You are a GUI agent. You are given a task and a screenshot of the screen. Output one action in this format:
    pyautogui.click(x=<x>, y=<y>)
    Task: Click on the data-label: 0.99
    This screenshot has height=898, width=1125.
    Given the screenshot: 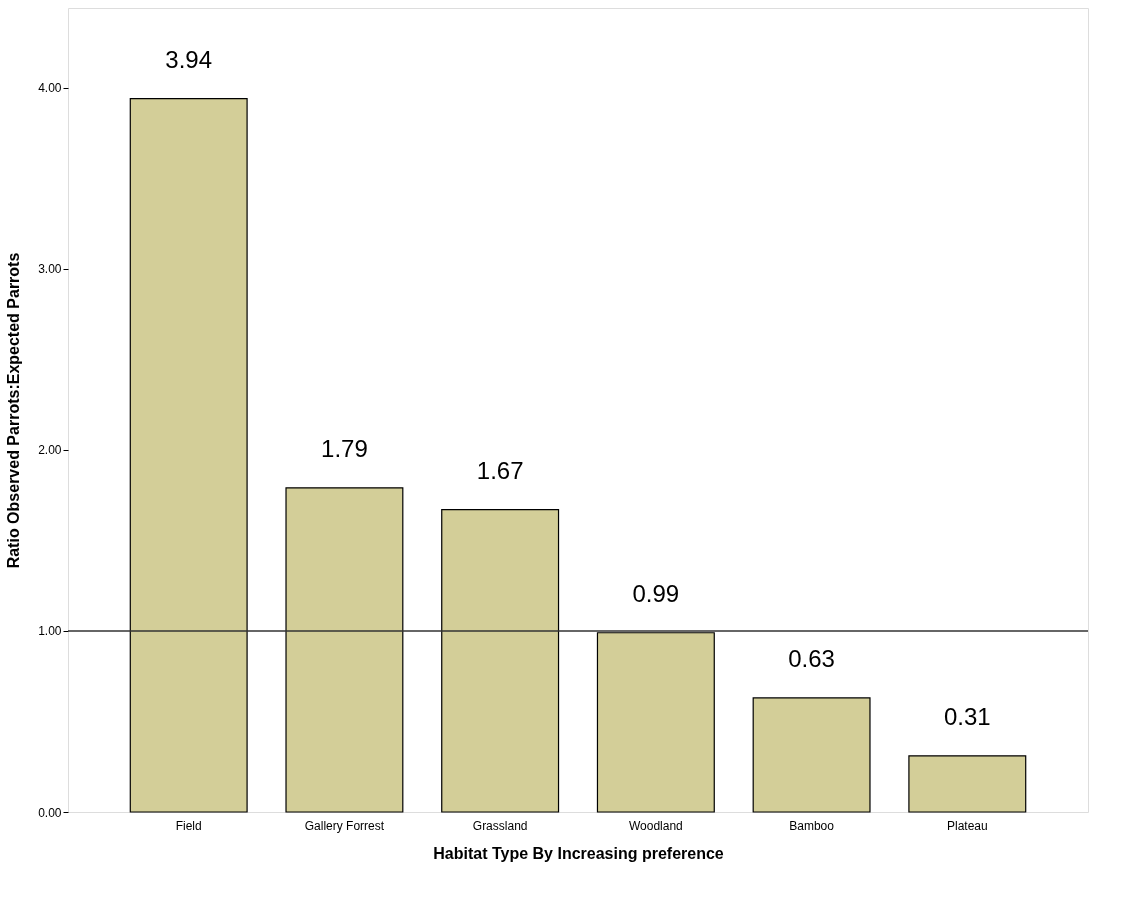 What is the action you would take?
    pyautogui.click(x=656, y=593)
    